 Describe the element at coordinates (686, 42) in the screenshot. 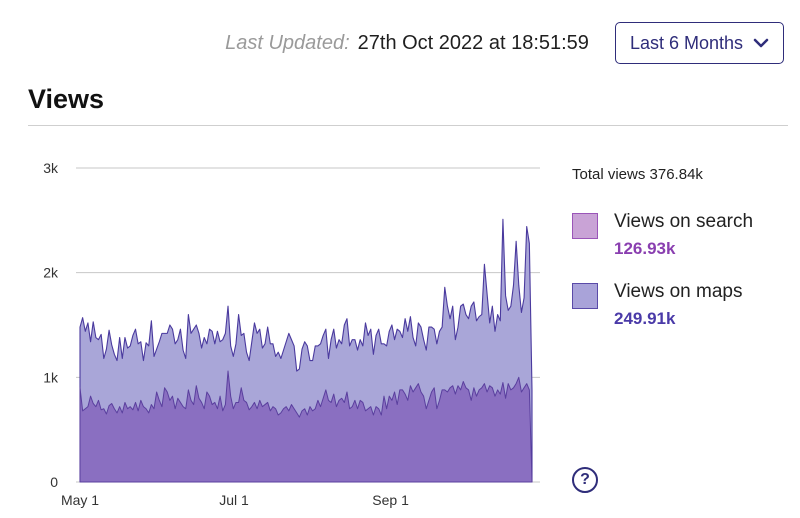

I see `date-range-label: Last 6 Months` at that location.